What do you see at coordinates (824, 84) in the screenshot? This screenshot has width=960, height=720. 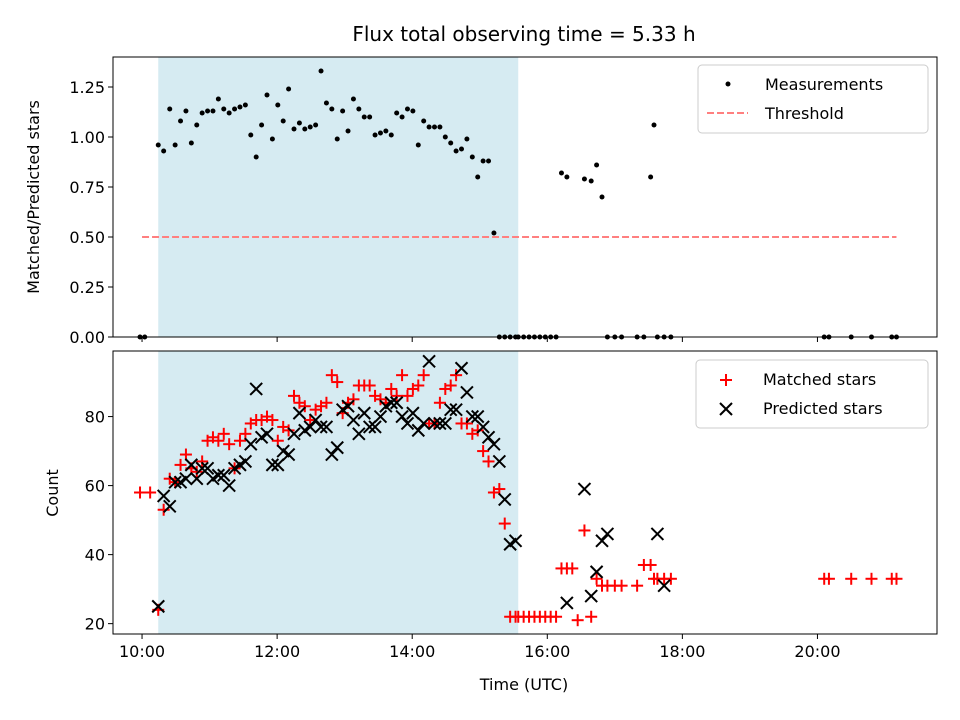 I see `legend-measurements-label: Measurements` at bounding box center [824, 84].